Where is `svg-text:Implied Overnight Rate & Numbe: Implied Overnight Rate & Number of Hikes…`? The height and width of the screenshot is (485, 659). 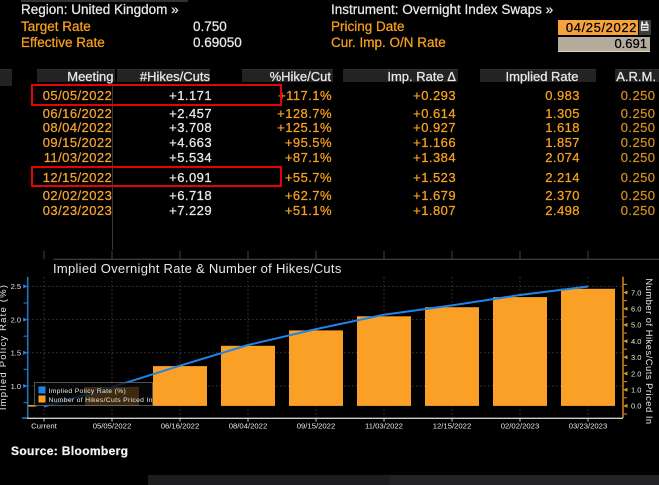
svg-text:Implied Overnight Rate & Numbe: Implied Overnight Rate & Number of Hikes… is located at coordinates (197, 268).